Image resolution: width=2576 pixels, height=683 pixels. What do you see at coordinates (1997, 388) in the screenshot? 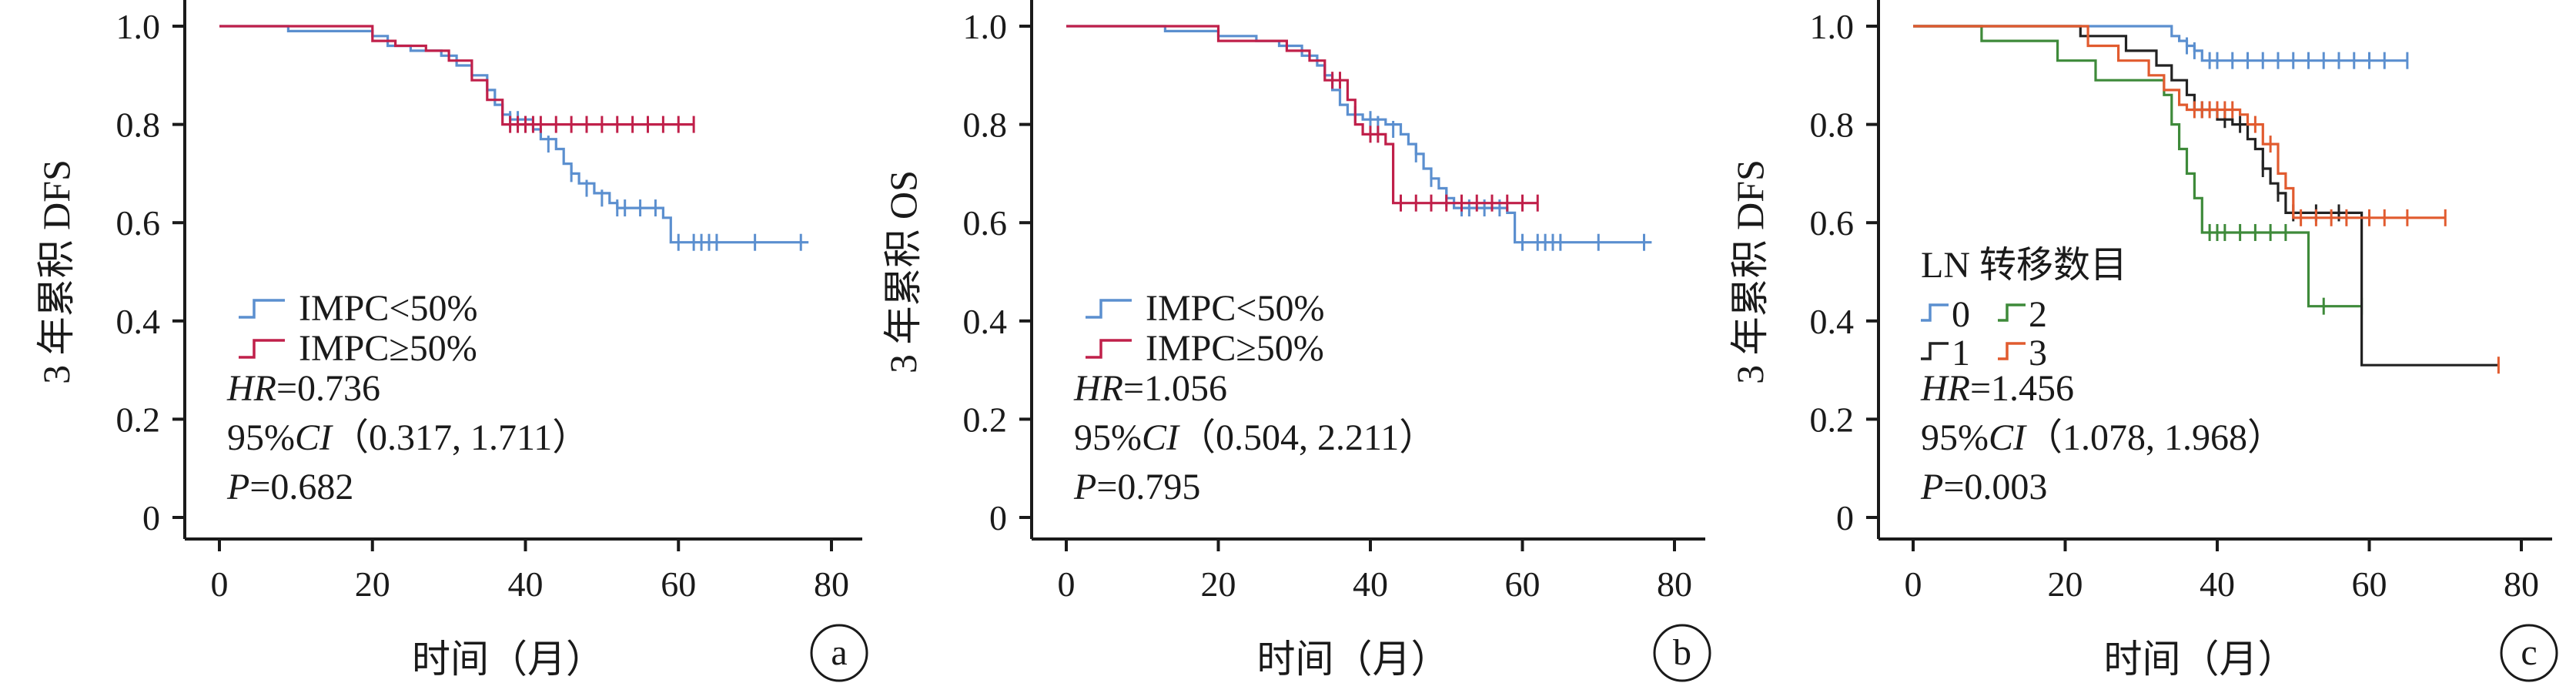
I see `hr-stat: HR=1.456` at bounding box center [1997, 388].